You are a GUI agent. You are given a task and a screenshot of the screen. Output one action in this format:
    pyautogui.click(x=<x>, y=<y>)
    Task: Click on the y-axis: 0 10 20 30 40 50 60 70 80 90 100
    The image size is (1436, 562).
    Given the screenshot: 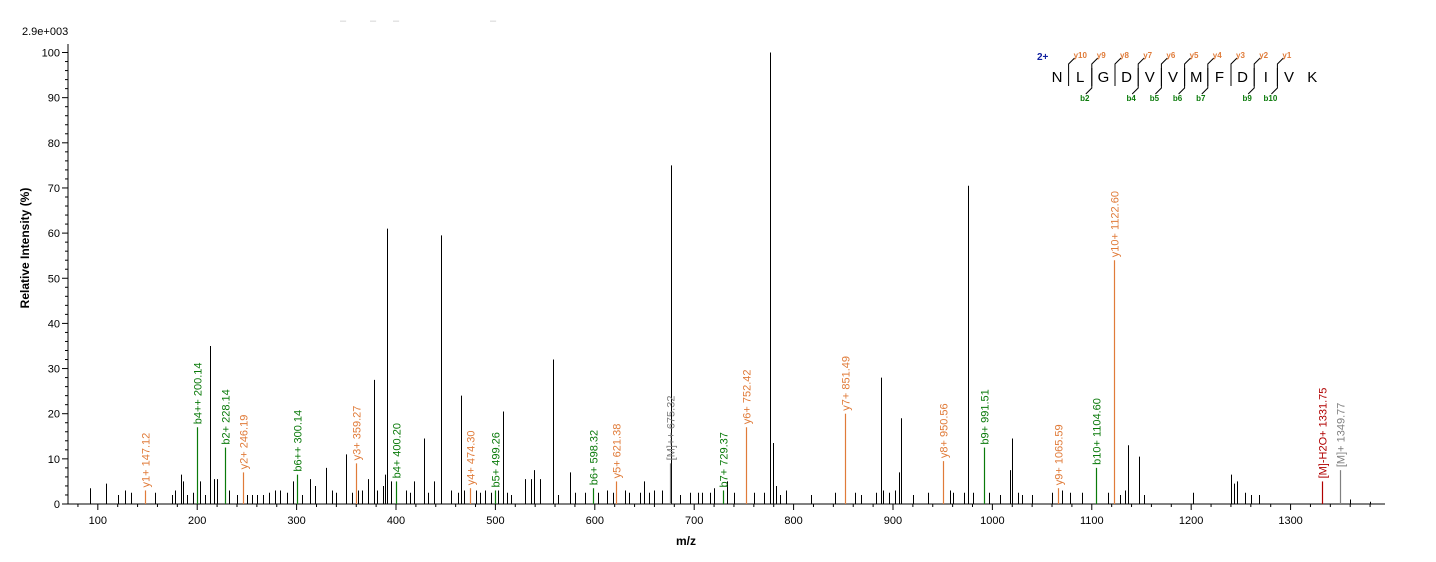 What is the action you would take?
    pyautogui.click(x=55, y=277)
    